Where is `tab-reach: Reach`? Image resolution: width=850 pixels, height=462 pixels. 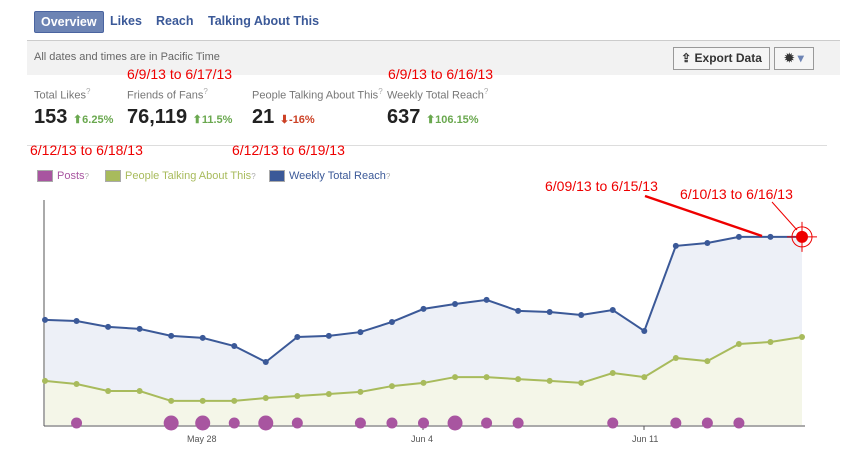 tab-reach: Reach is located at coordinates (175, 21).